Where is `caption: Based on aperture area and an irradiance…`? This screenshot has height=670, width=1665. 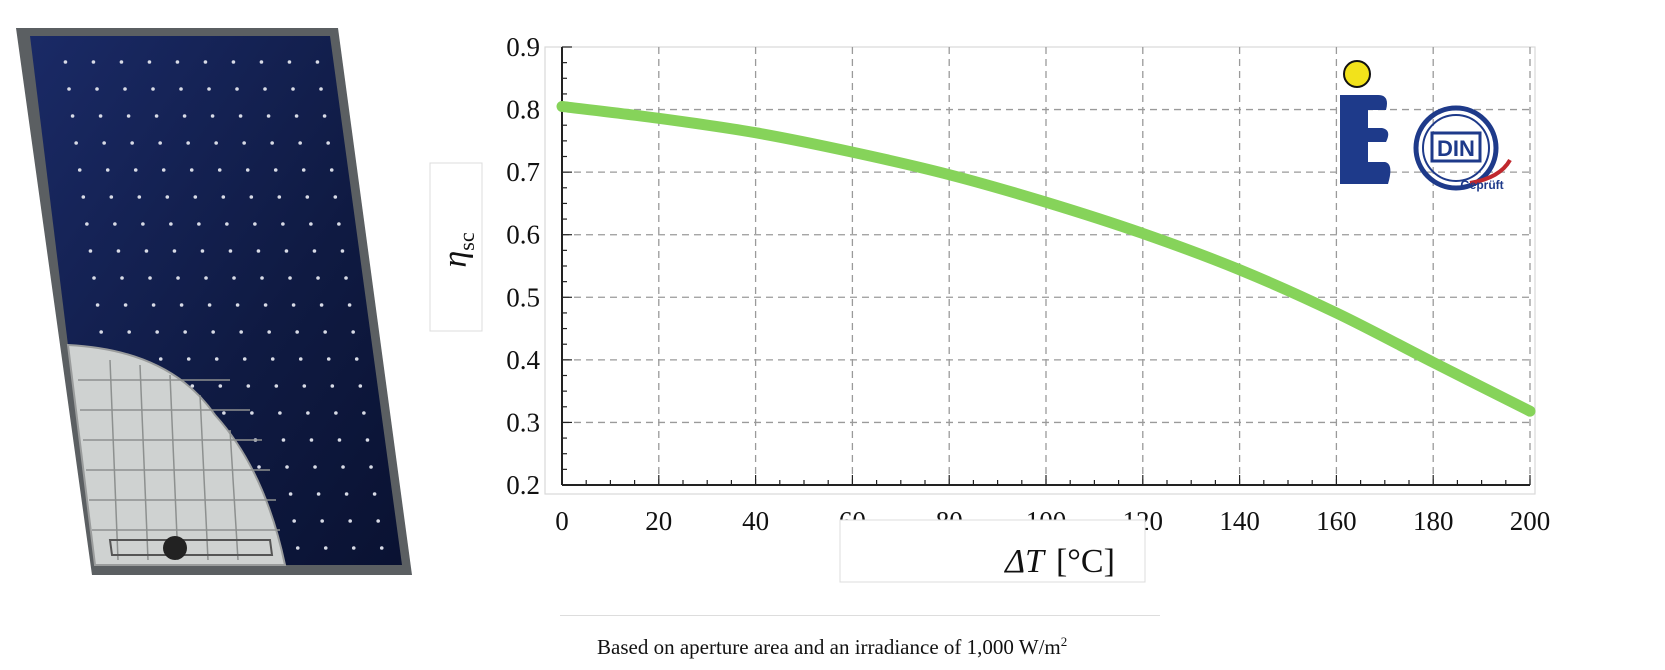 caption: Based on aperture area and an irradiance… is located at coordinates (832, 647).